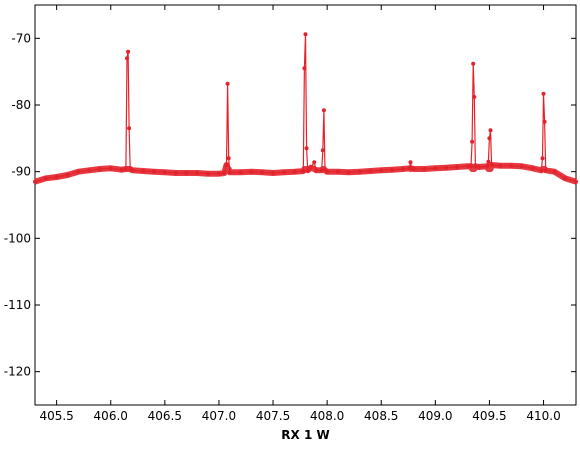  I want to click on x-tick-label: 406.0, so click(111, 416).